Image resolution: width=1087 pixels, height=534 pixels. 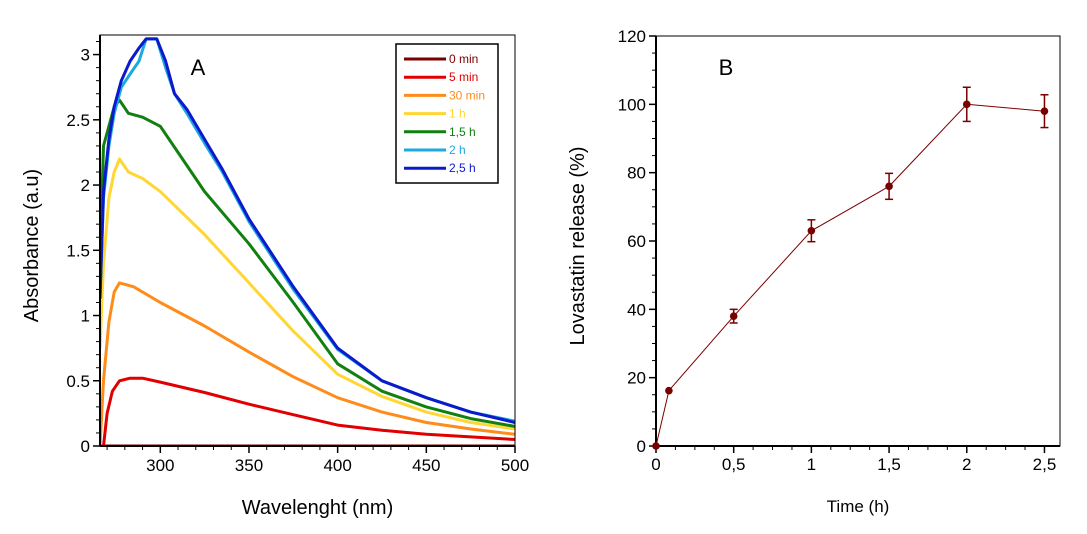 What do you see at coordinates (32, 245) in the screenshot?
I see `y-axis-title: Absorbance (a.u)` at bounding box center [32, 245].